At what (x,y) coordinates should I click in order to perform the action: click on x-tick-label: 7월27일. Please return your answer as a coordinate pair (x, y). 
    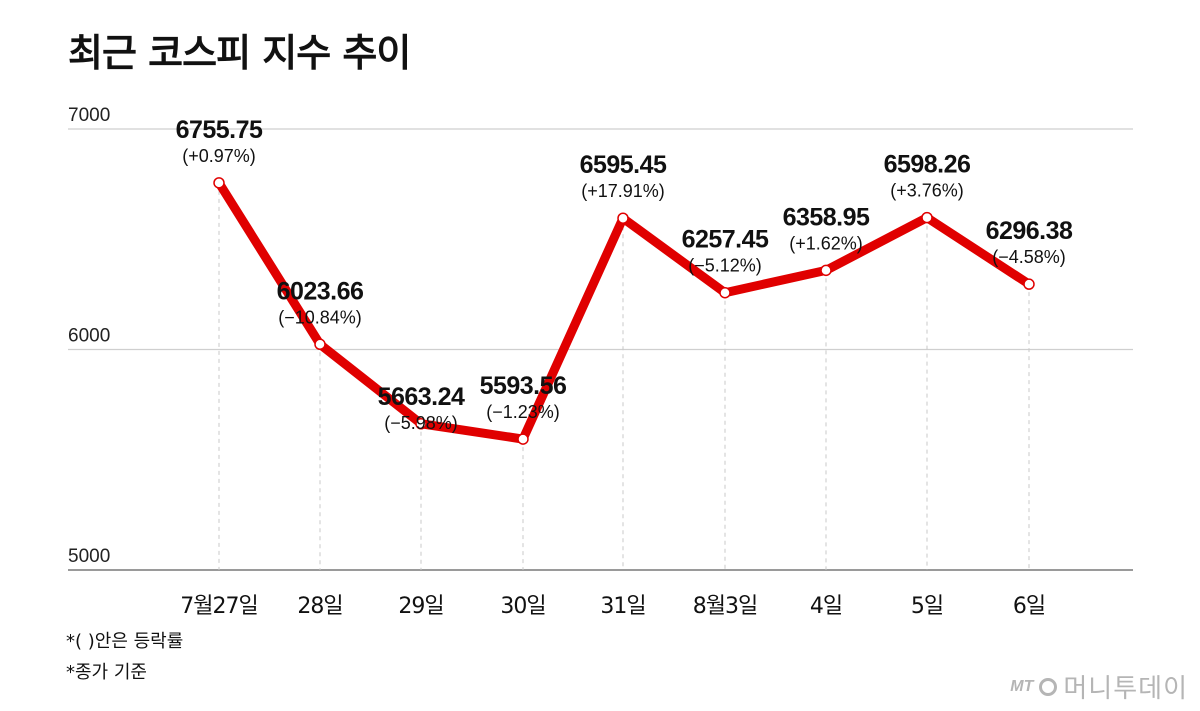
    Looking at the image, I should click on (218, 606).